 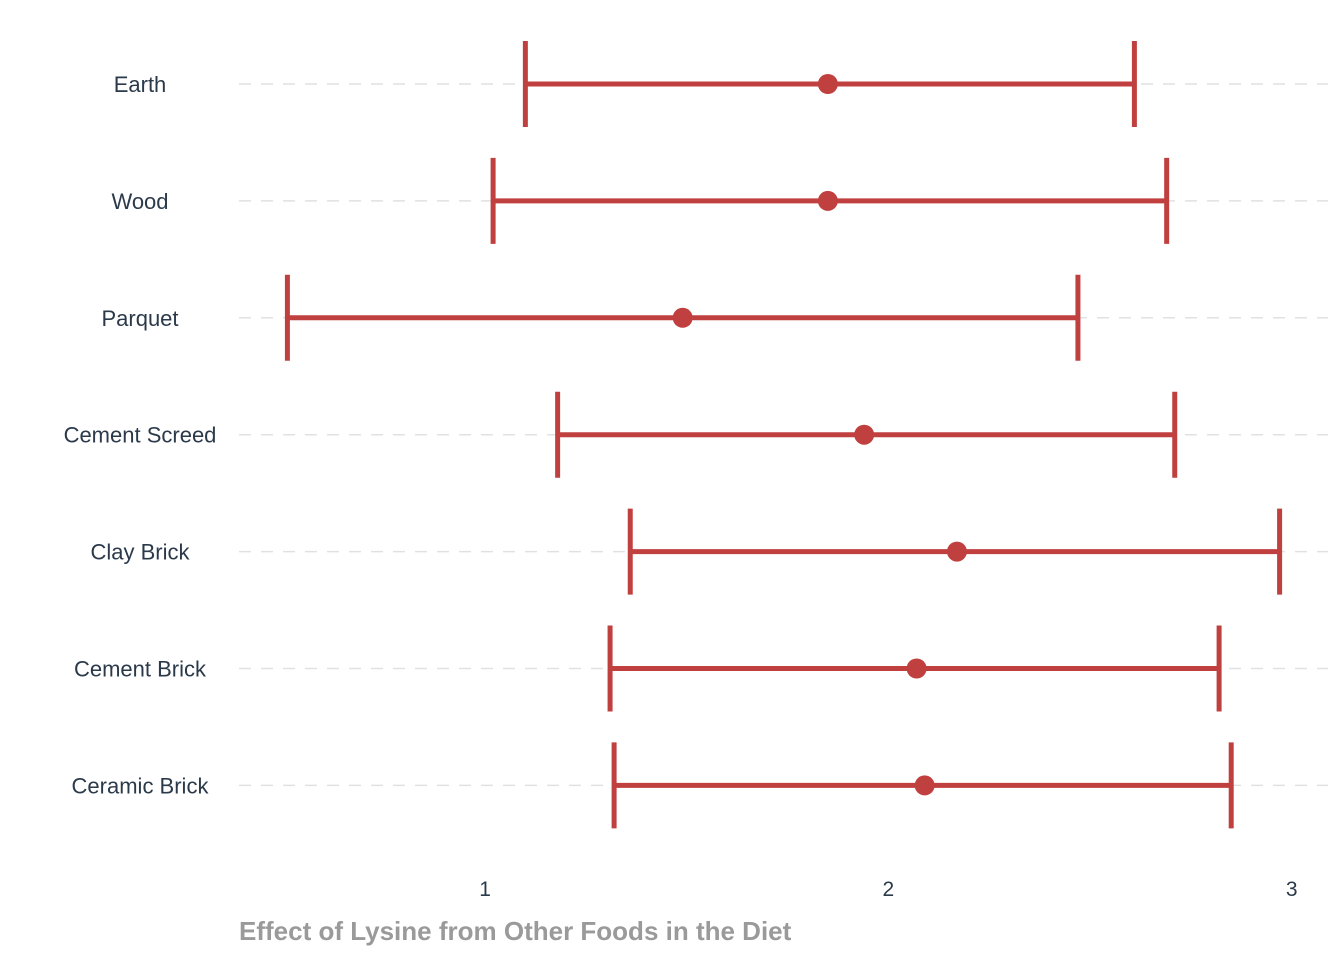 What do you see at coordinates (141, 785) in the screenshot?
I see `category-label: Ceramic Brick` at bounding box center [141, 785].